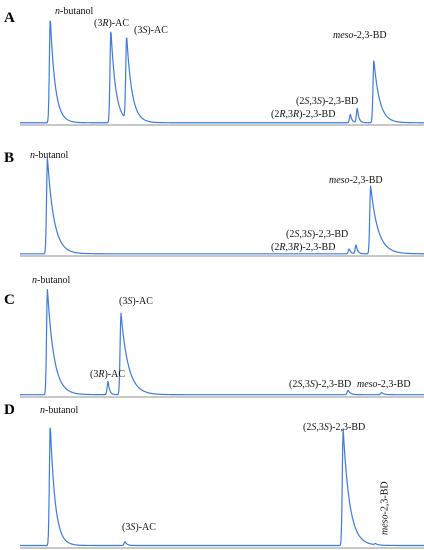 The image size is (424, 550). What do you see at coordinates (9, 18) in the screenshot?
I see `panel-letter: A` at bounding box center [9, 18].